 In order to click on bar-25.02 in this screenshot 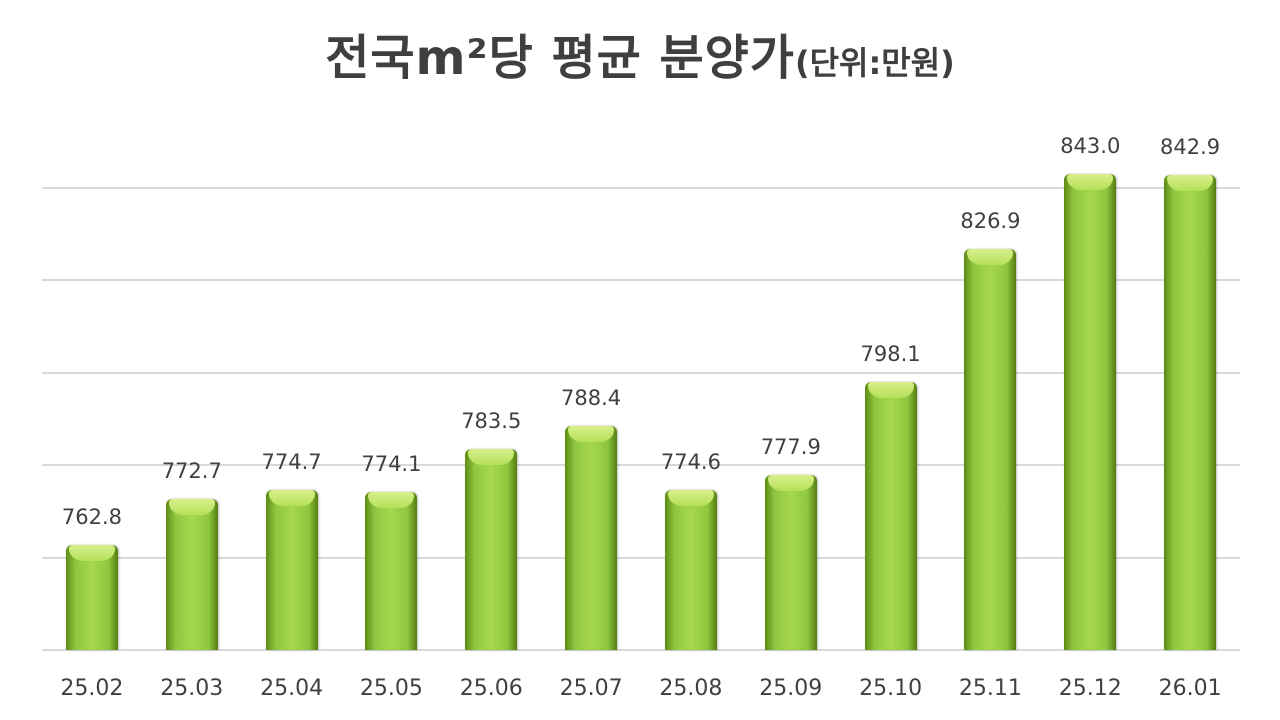, I will do `click(91, 597)`.